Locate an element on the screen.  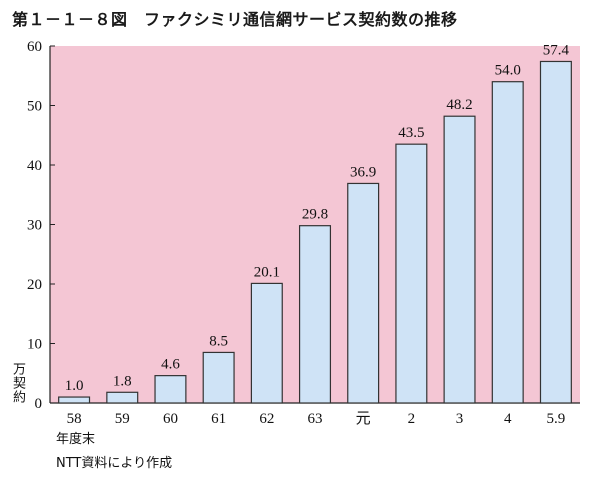
data-label: 4.6 is located at coordinates (170, 365).